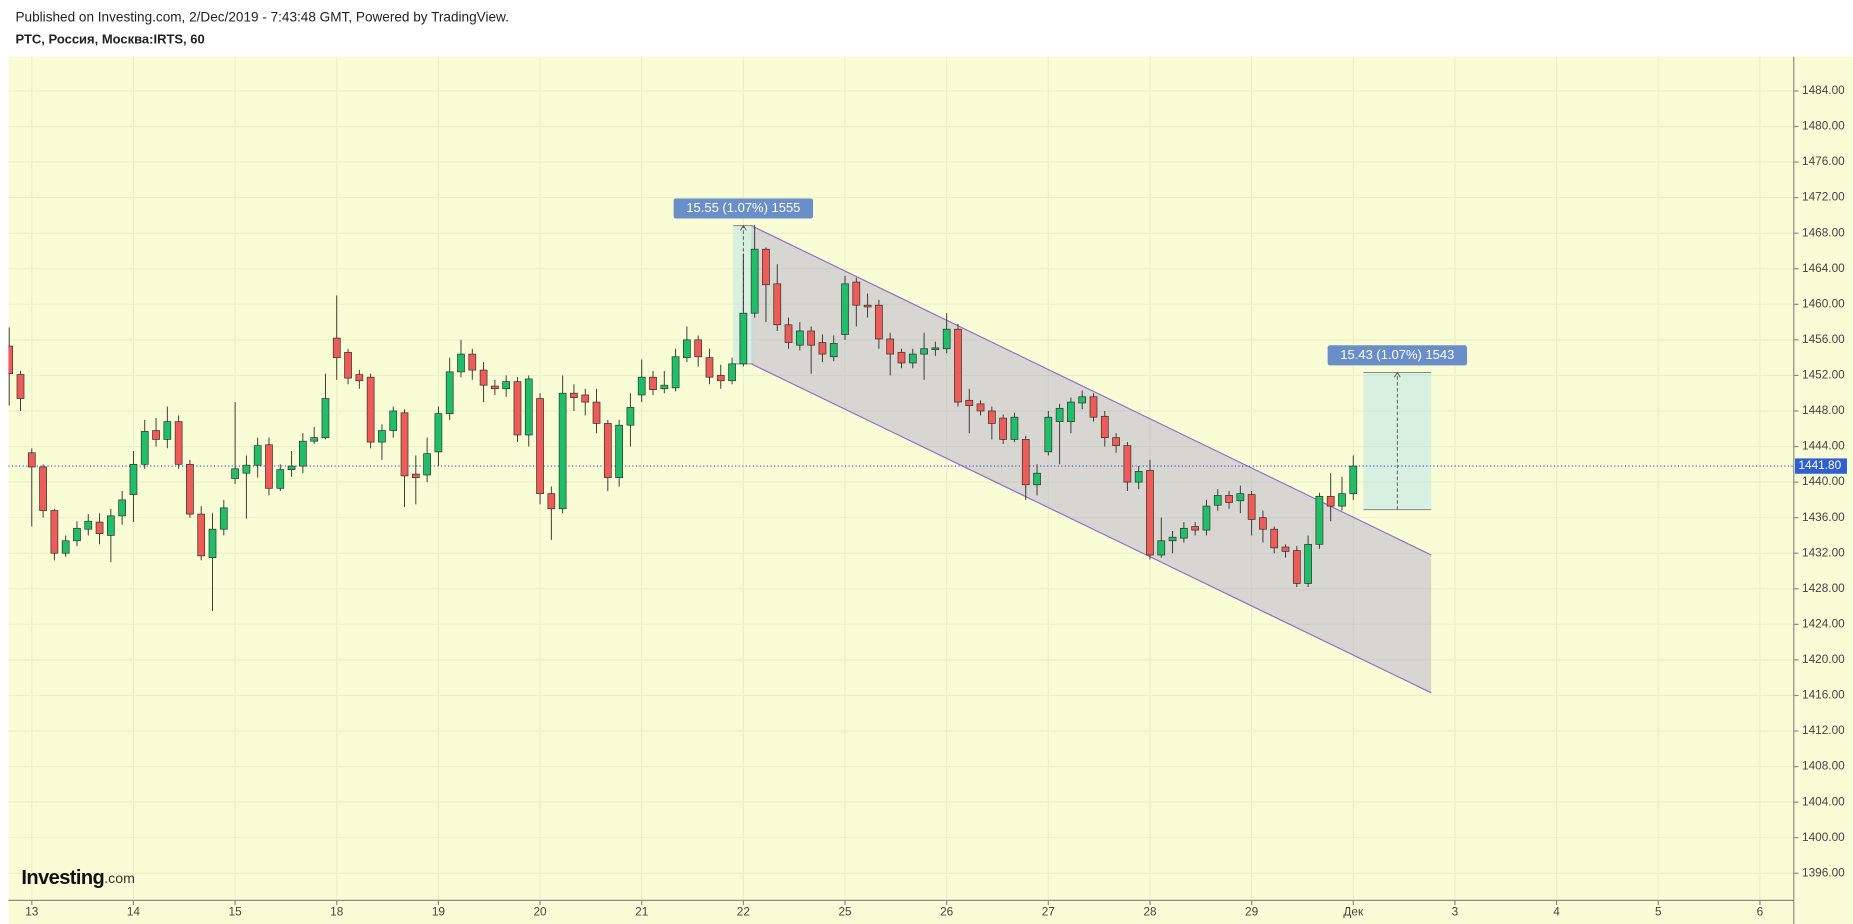 Image resolution: width=1853 pixels, height=924 pixels. I want to click on y-tick-label: 1444.00, so click(1823, 446).